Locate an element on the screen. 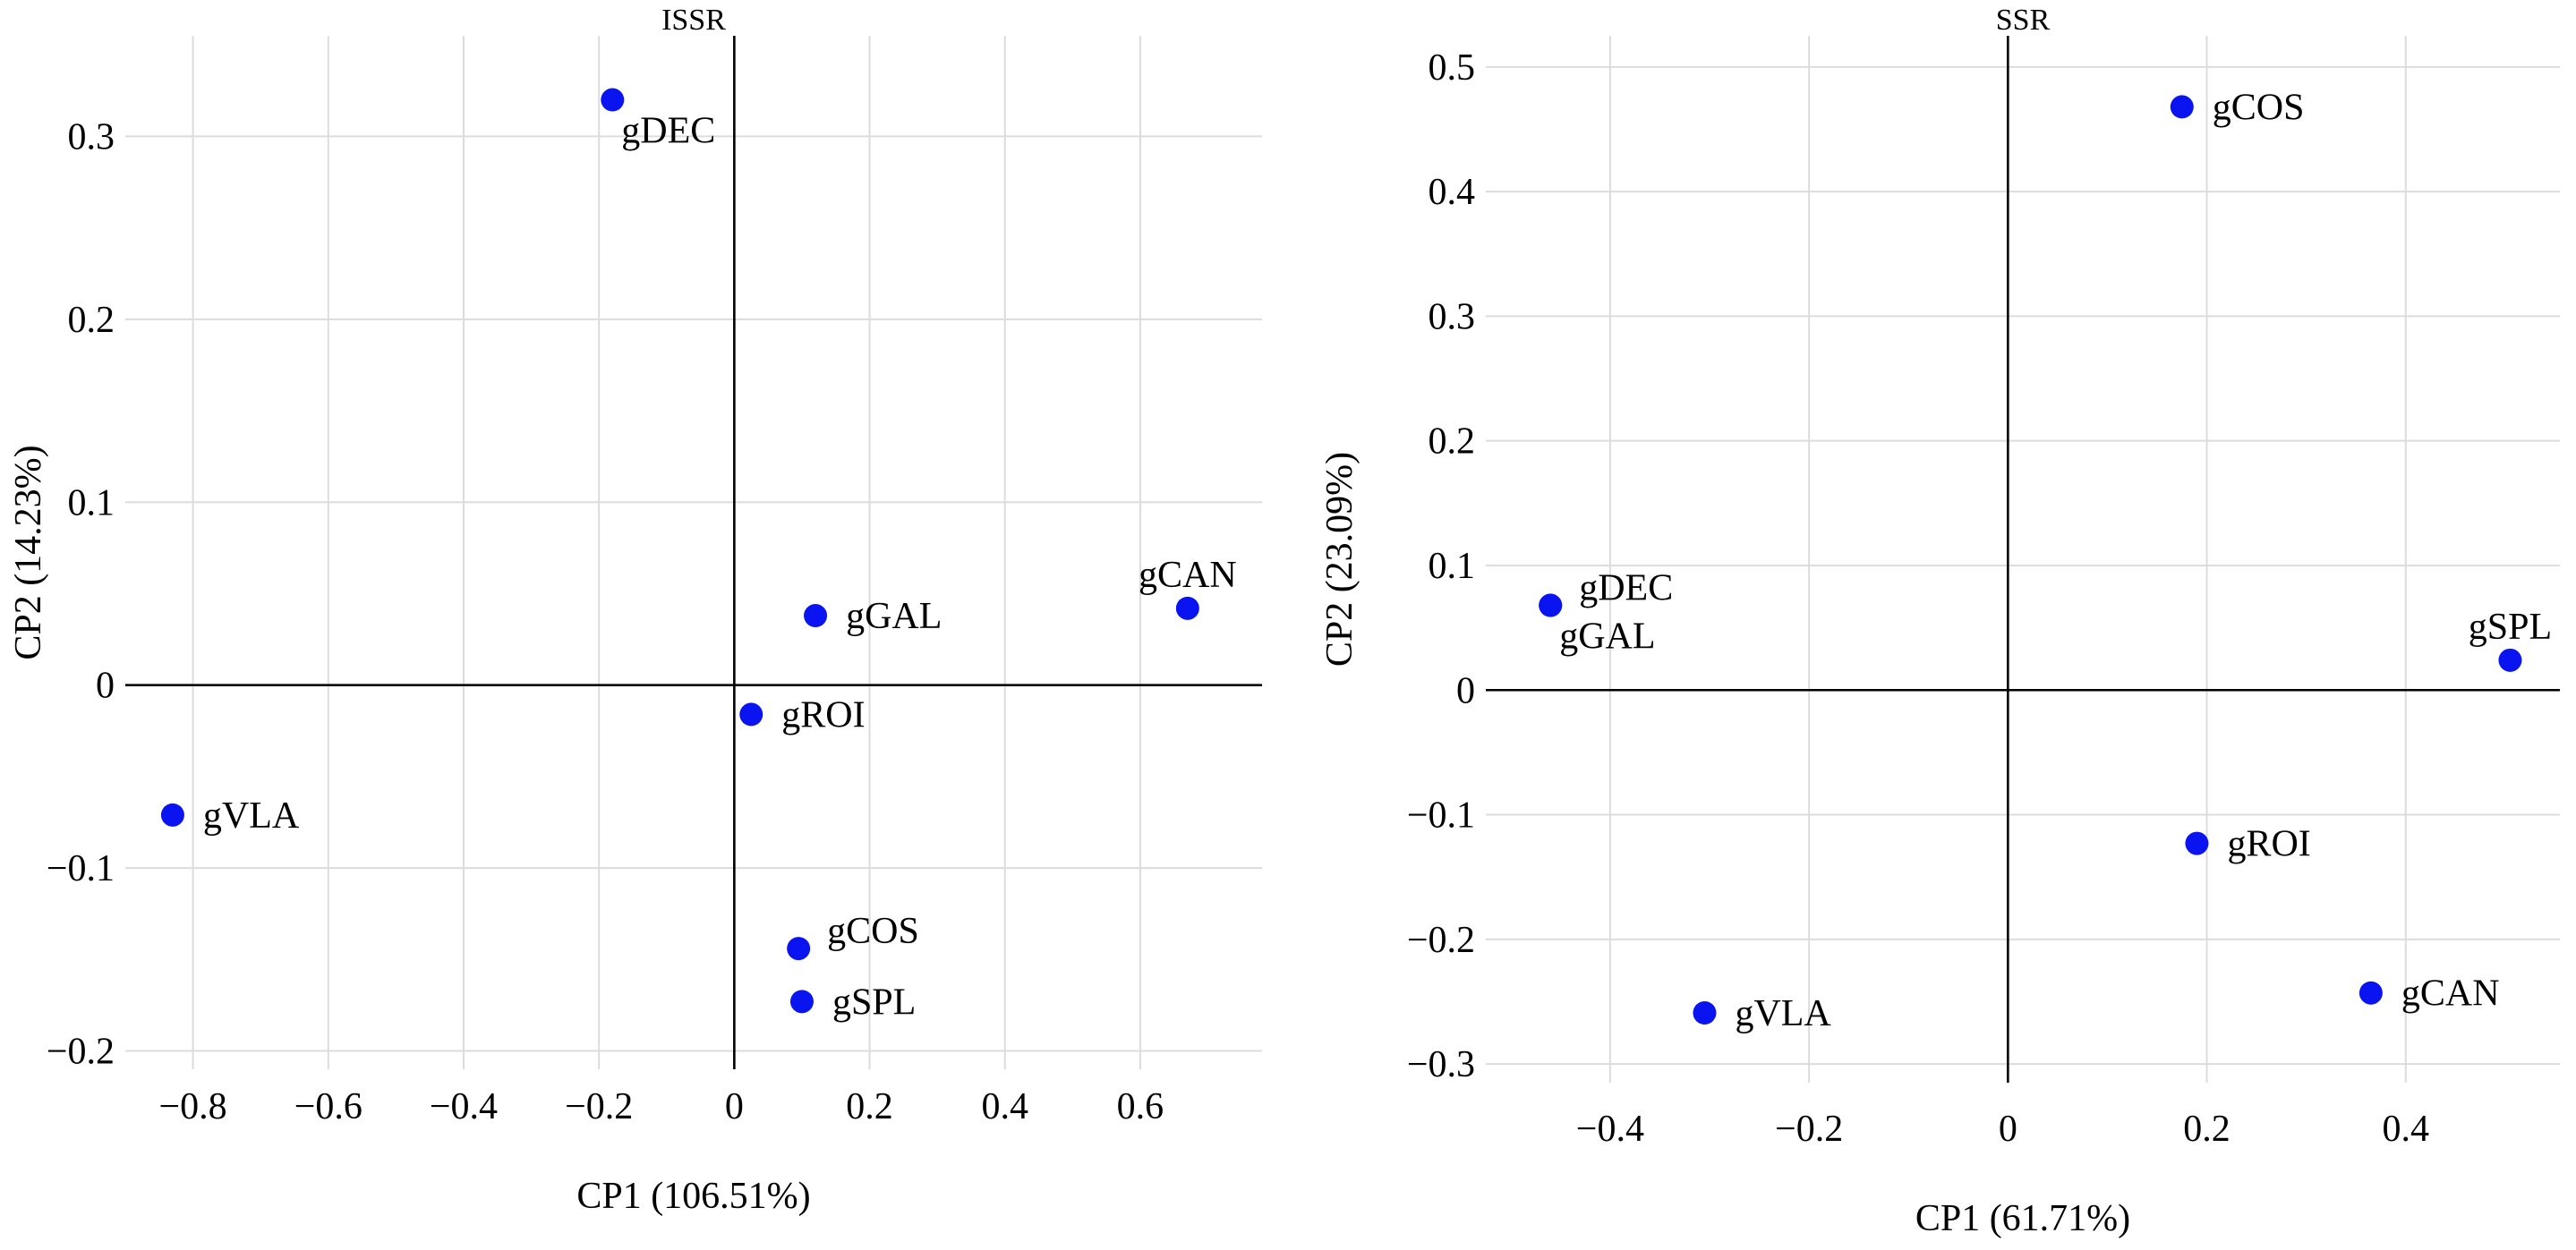 The image size is (2576, 1250). x-tick-label: 0.6 is located at coordinates (1140, 1106).